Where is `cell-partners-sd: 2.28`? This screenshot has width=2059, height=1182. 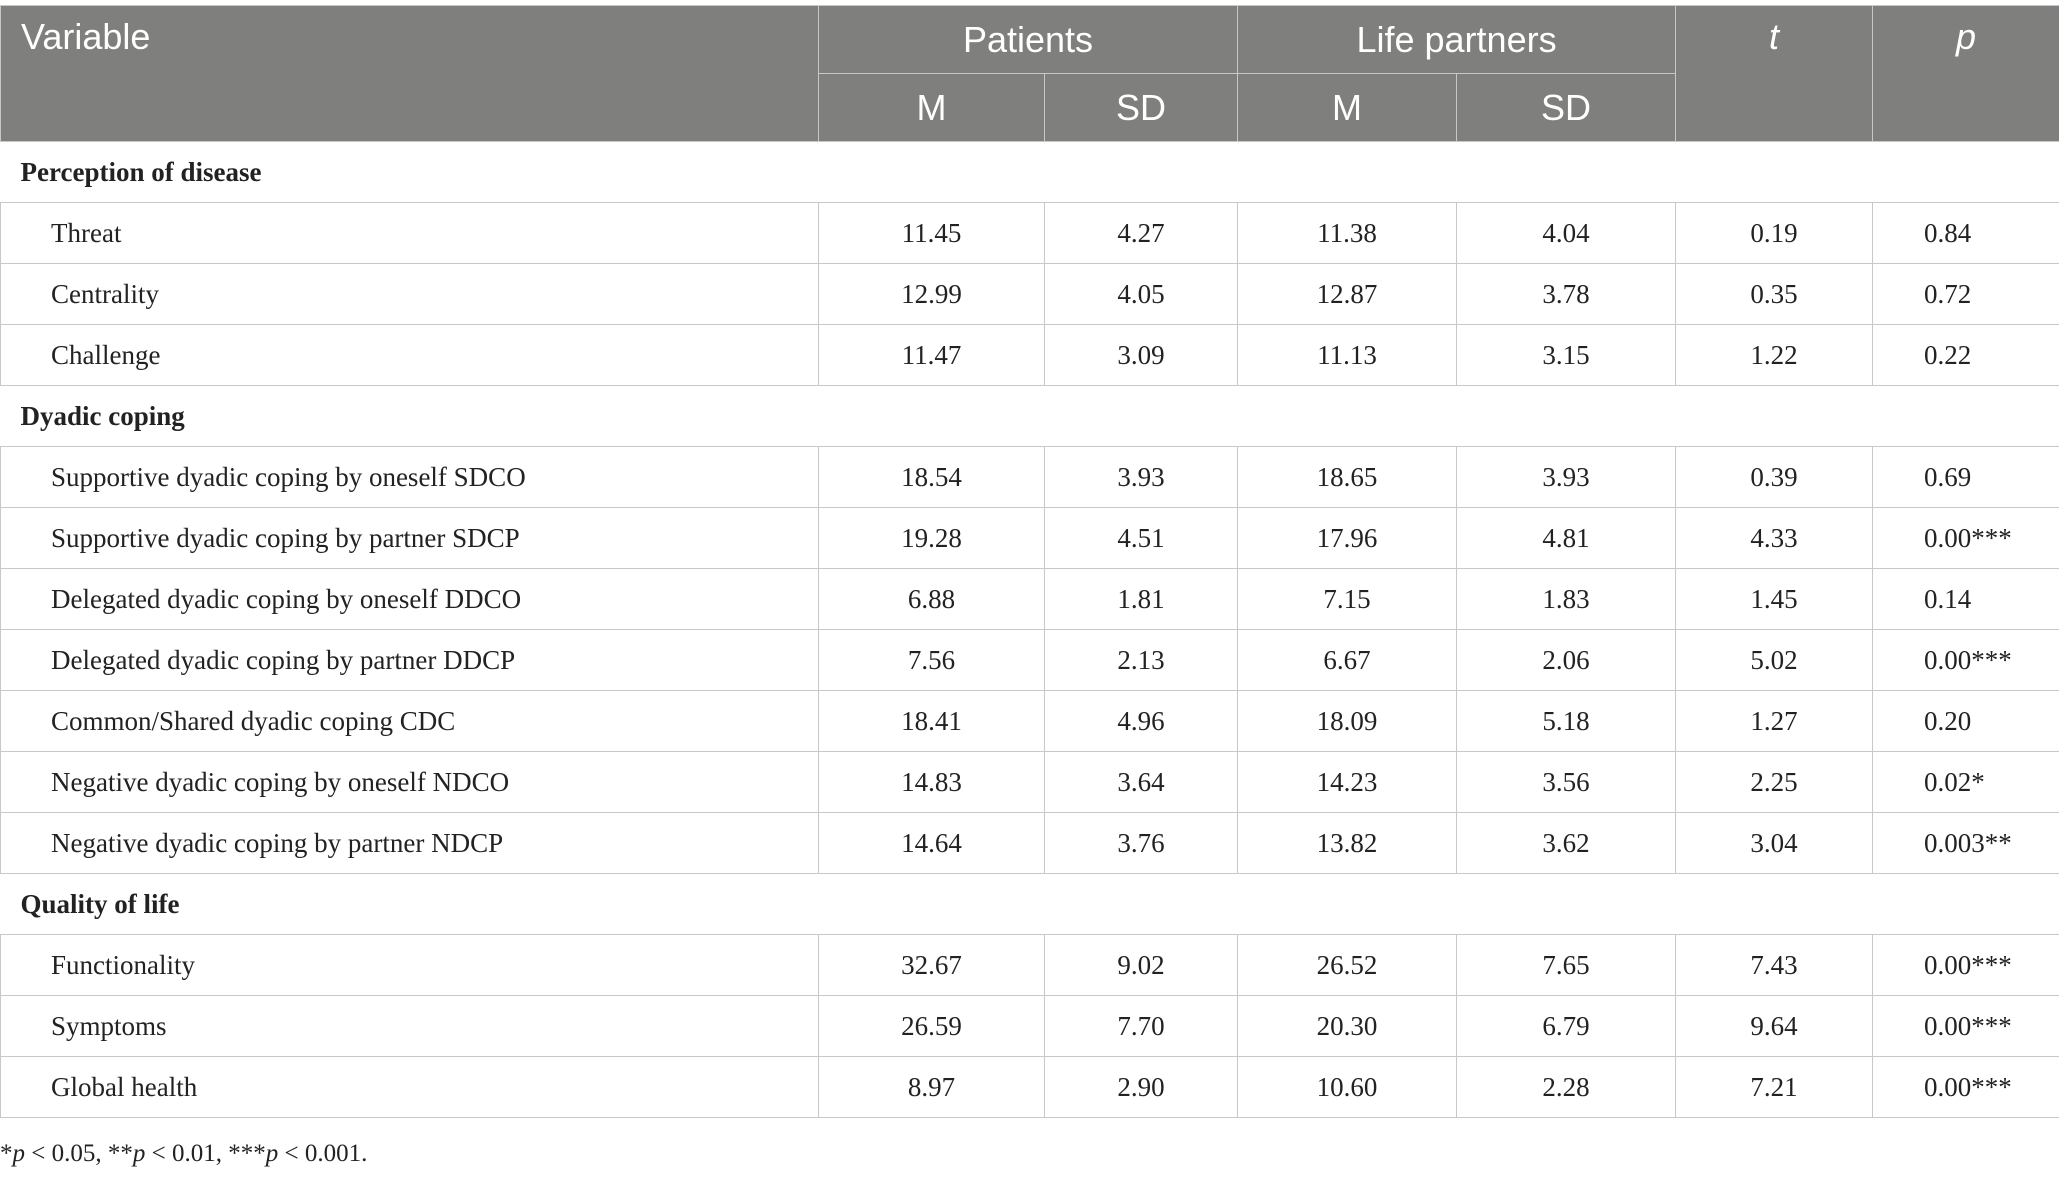
cell-partners-sd: 2.28 is located at coordinates (1566, 1087).